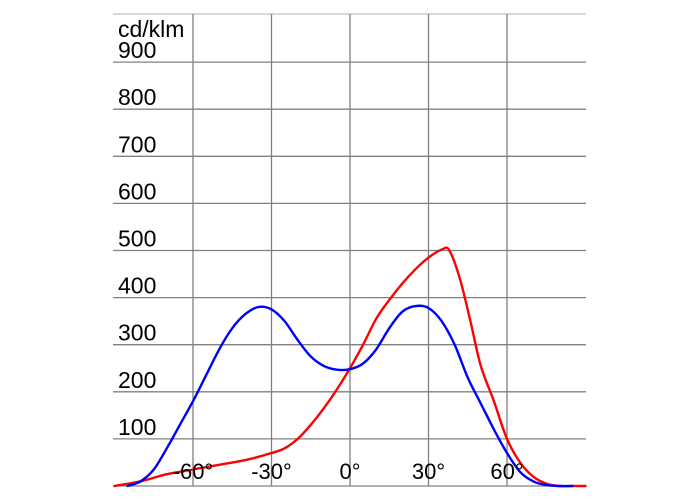  What do you see at coordinates (428, 471) in the screenshot?
I see `x-tick-label: 30°` at bounding box center [428, 471].